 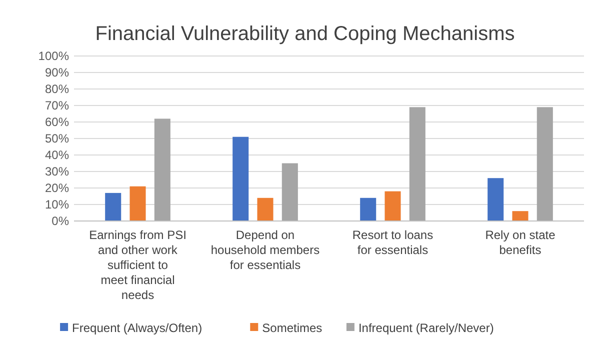 What do you see at coordinates (61, 221) in the screenshot?
I see `y-tick-label: 0%` at bounding box center [61, 221].